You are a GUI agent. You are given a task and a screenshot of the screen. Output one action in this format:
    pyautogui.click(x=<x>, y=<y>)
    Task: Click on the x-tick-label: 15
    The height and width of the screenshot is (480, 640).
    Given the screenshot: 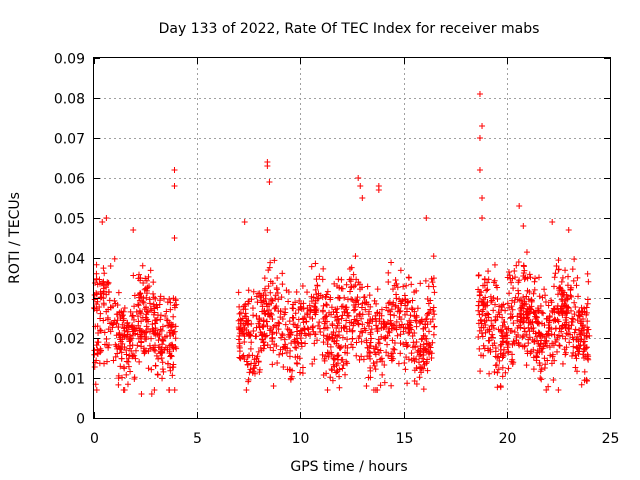 What is the action you would take?
    pyautogui.click(x=405, y=439)
    